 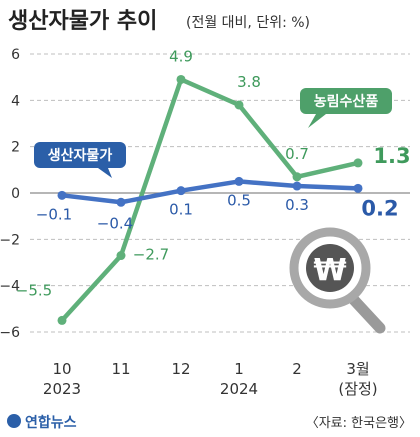 I want to click on data-label-agri: −2.7, so click(x=151, y=255).